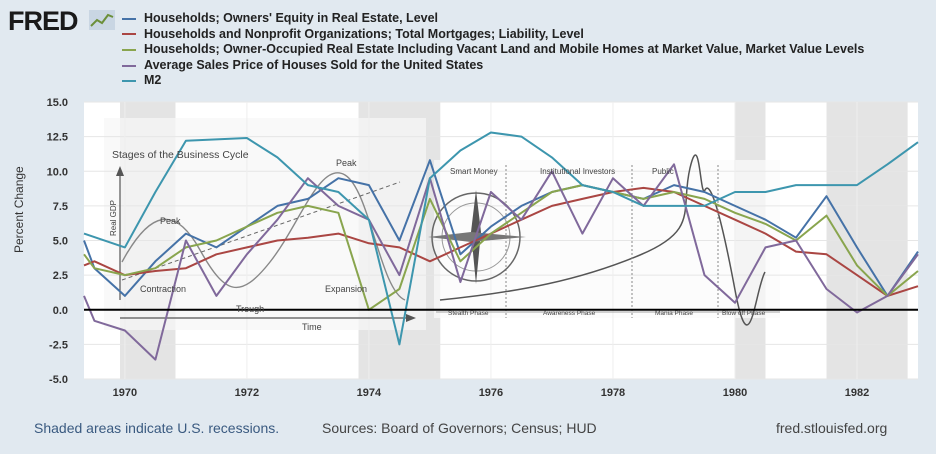 Image resolution: width=936 pixels, height=454 pixels. I want to click on cycle-expansion-label: Expansion, so click(346, 289).